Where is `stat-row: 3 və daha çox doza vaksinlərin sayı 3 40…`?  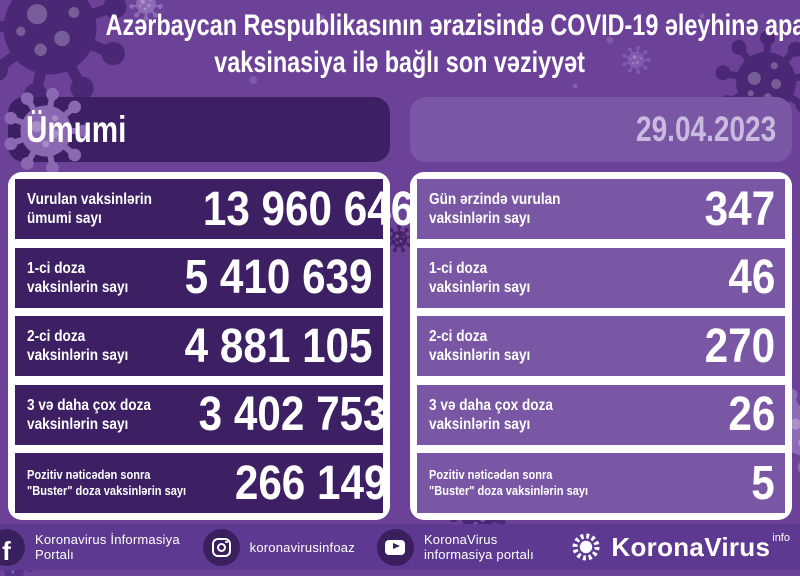 stat-row: 3 və daha çox doza vaksinlərin sayı 3 40… is located at coordinates (200, 414).